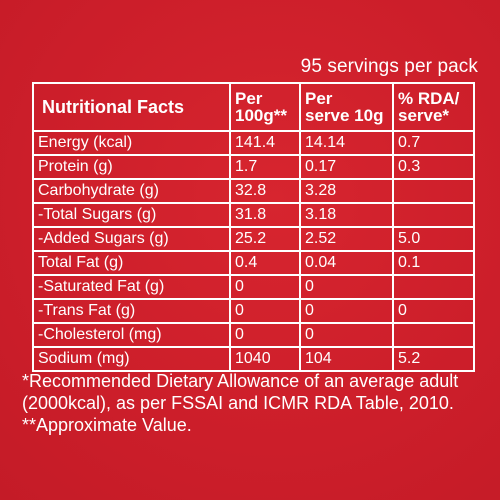  Describe the element at coordinates (346, 239) in the screenshot. I see `per-serve-value: 2.52` at that location.